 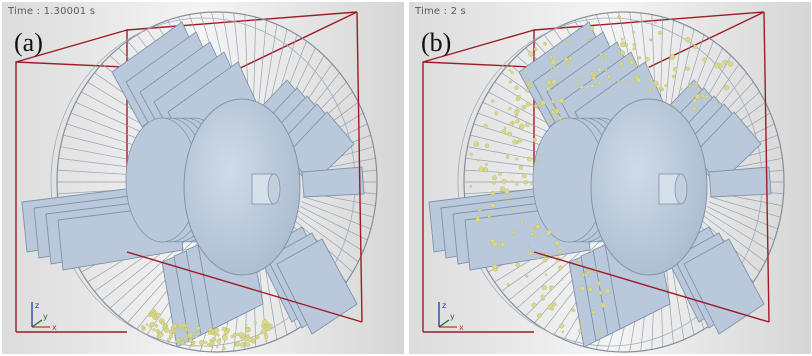 What do you see at coordinates (54, 327) in the screenshot?
I see `axis-x-label: x` at bounding box center [54, 327].